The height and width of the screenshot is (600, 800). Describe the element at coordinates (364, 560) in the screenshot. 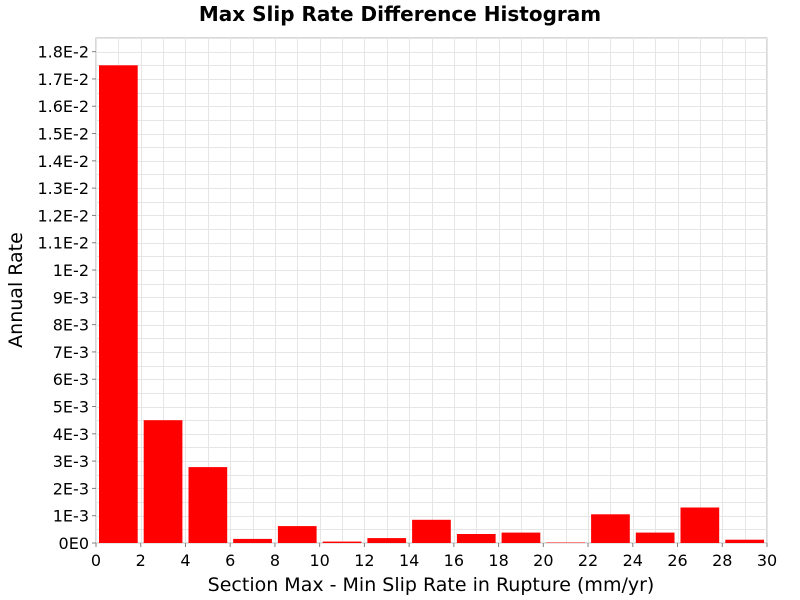

I see `x-tick-label: 12` at that location.